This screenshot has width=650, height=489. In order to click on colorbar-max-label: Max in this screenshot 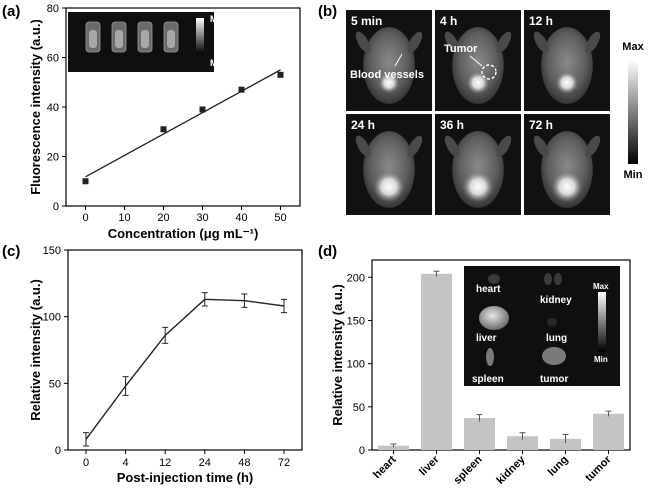, I will do `click(633, 47)`.